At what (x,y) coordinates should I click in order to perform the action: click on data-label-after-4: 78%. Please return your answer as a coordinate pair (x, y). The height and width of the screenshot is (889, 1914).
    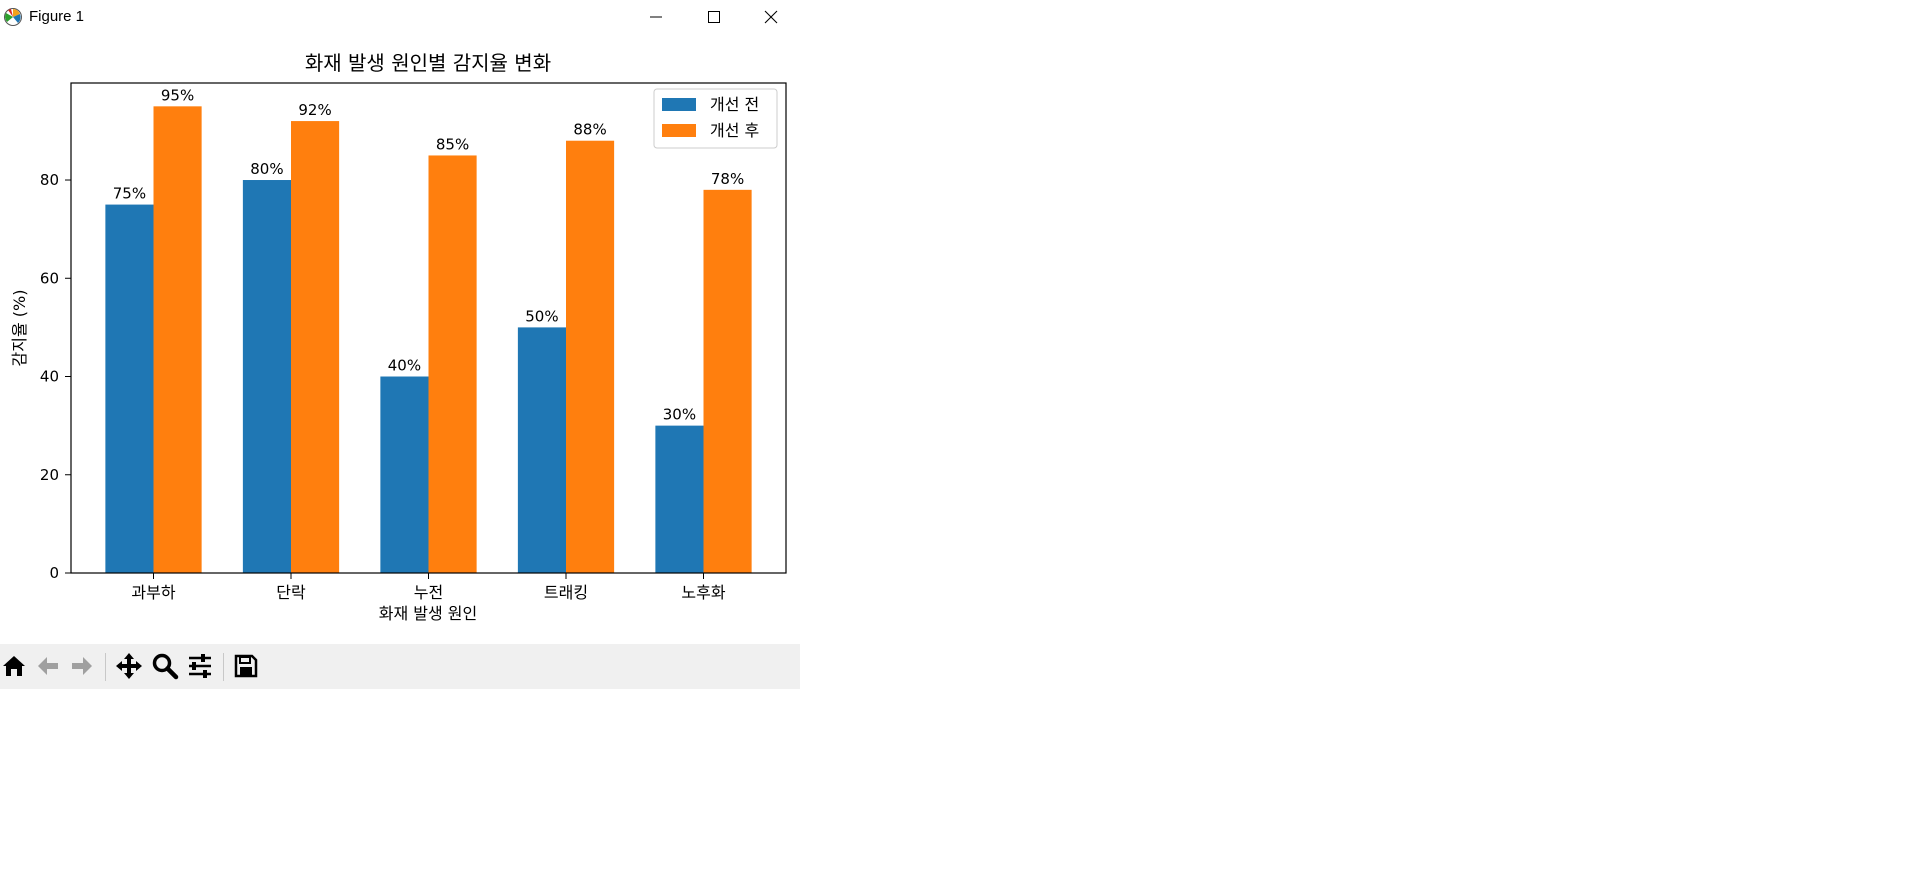
    Looking at the image, I should click on (727, 179).